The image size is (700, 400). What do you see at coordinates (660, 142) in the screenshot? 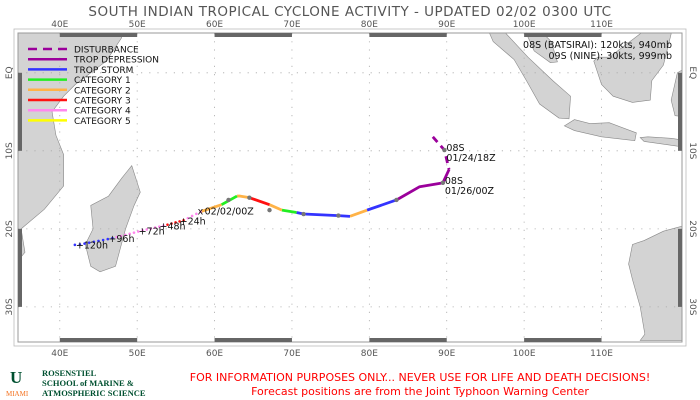
I see `lesser-sunda-land` at bounding box center [660, 142].